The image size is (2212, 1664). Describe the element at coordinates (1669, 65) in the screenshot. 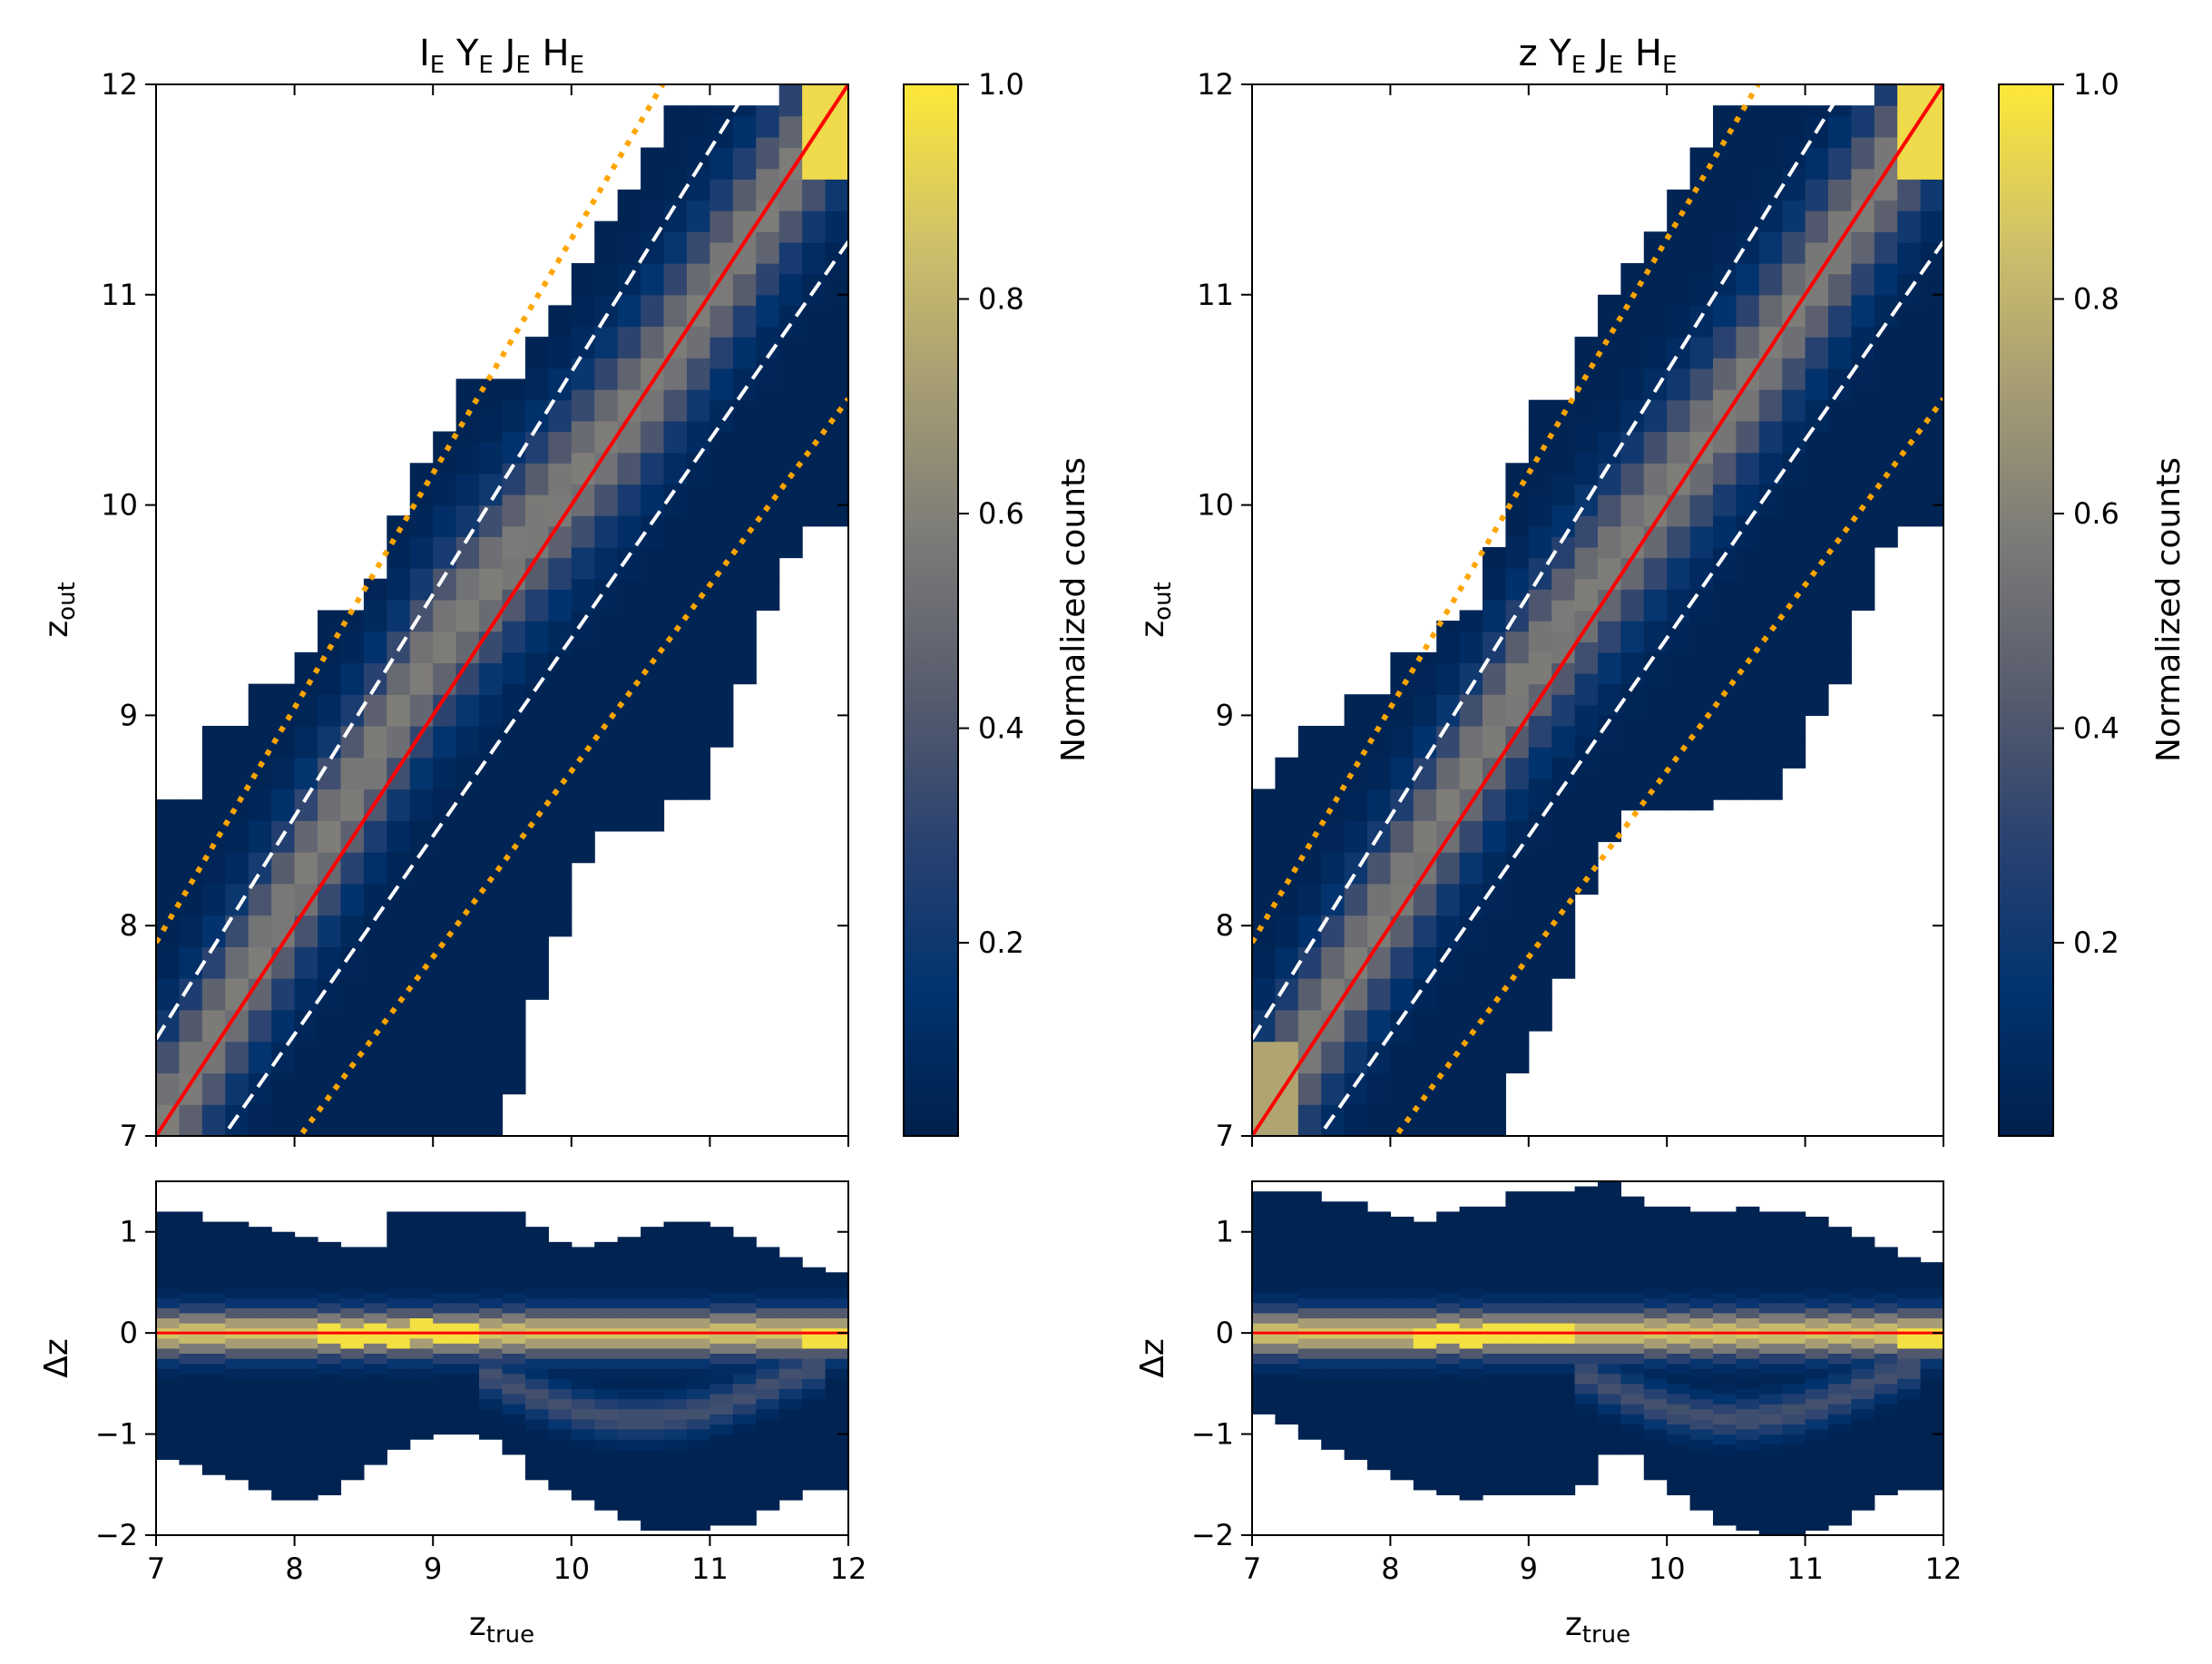

I see `right-title-sub-3: E` at that location.